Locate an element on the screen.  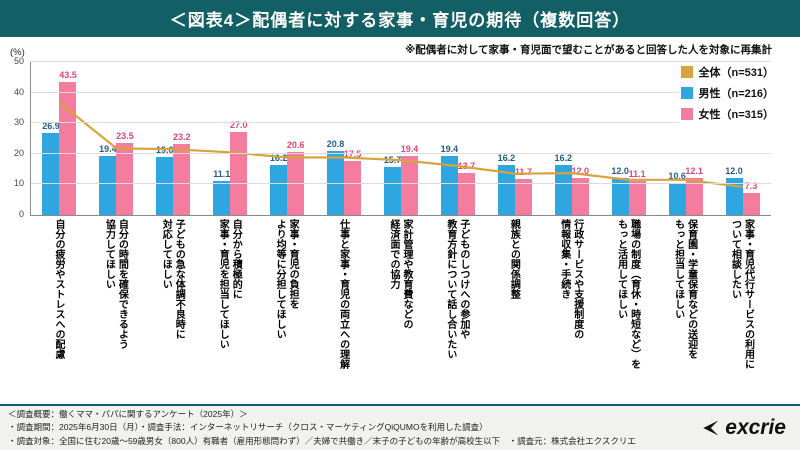
female-bar: 7.3 is located at coordinates (751, 198).